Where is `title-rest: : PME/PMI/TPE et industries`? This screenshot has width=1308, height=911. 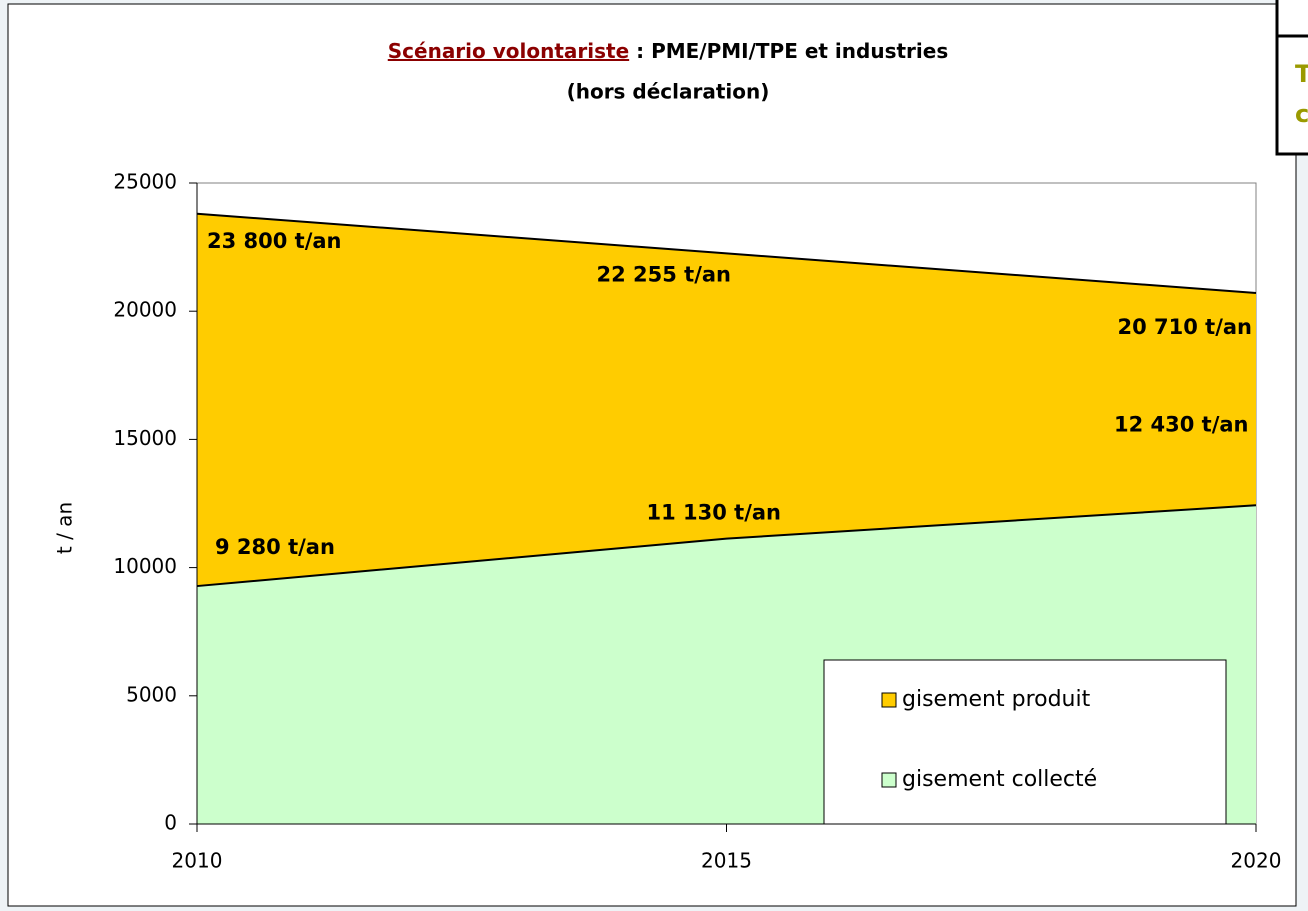 title-rest: : PME/PMI/TPE et industries is located at coordinates (788, 51).